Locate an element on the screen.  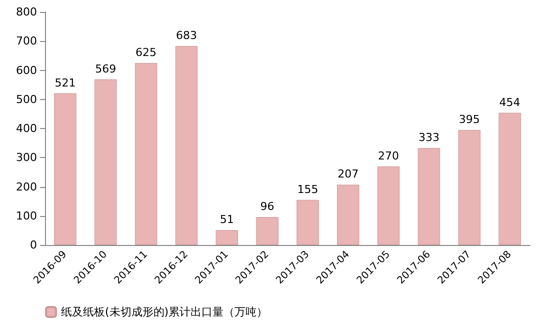
data-label: 207 is located at coordinates (348, 174).